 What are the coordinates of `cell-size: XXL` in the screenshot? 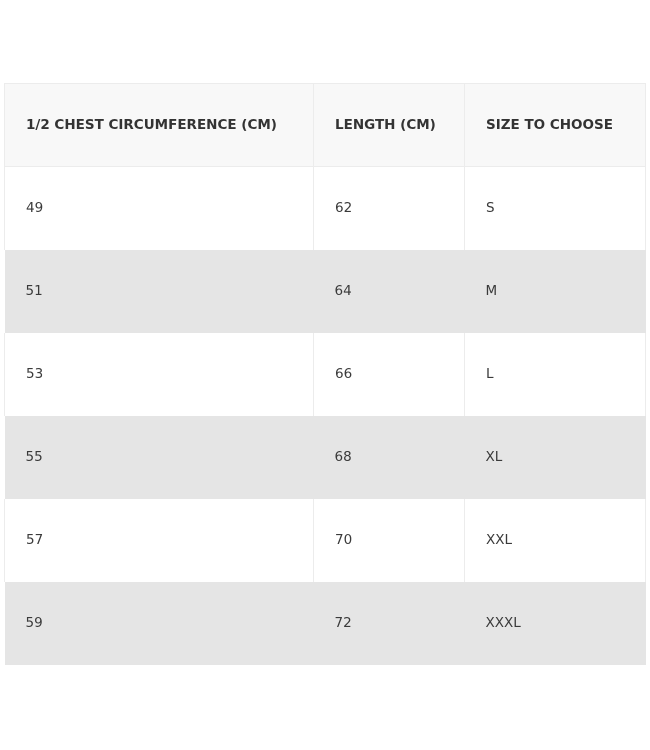 It's located at (555, 540).